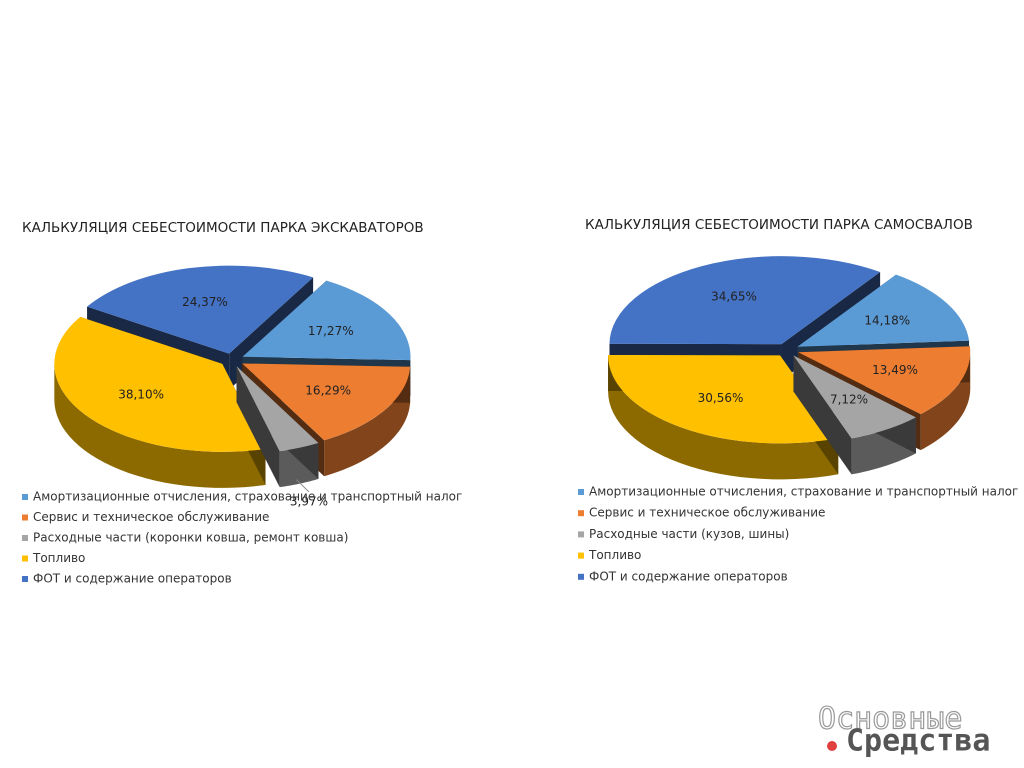 The height and width of the screenshot is (768, 1024). Describe the element at coordinates (849, 400) in the screenshot. I see `data-label: 7,12%` at that location.